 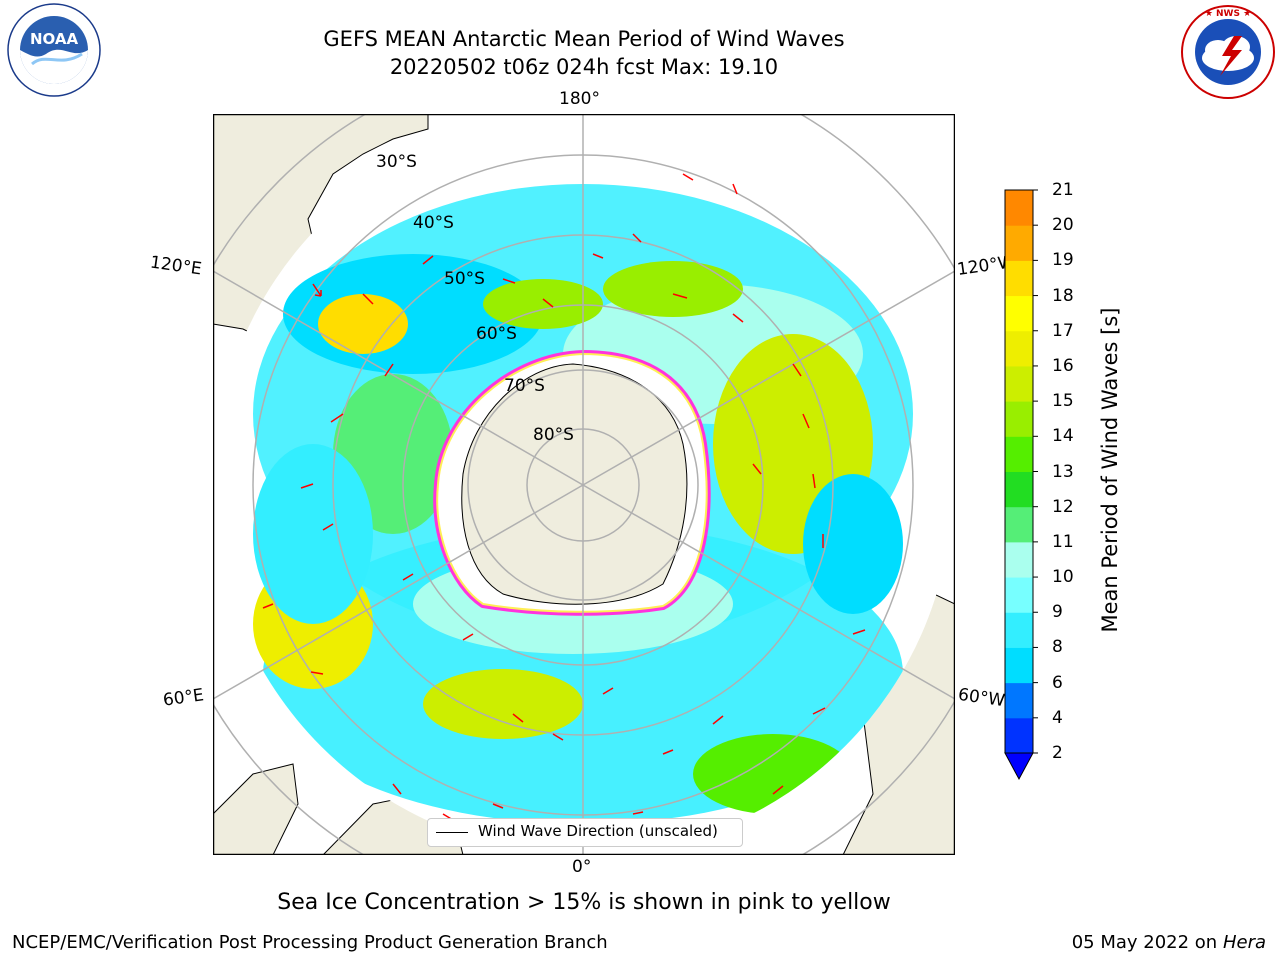 What do you see at coordinates (464, 279) in the screenshot?
I see `lat-label-50s: 50°S` at bounding box center [464, 279].